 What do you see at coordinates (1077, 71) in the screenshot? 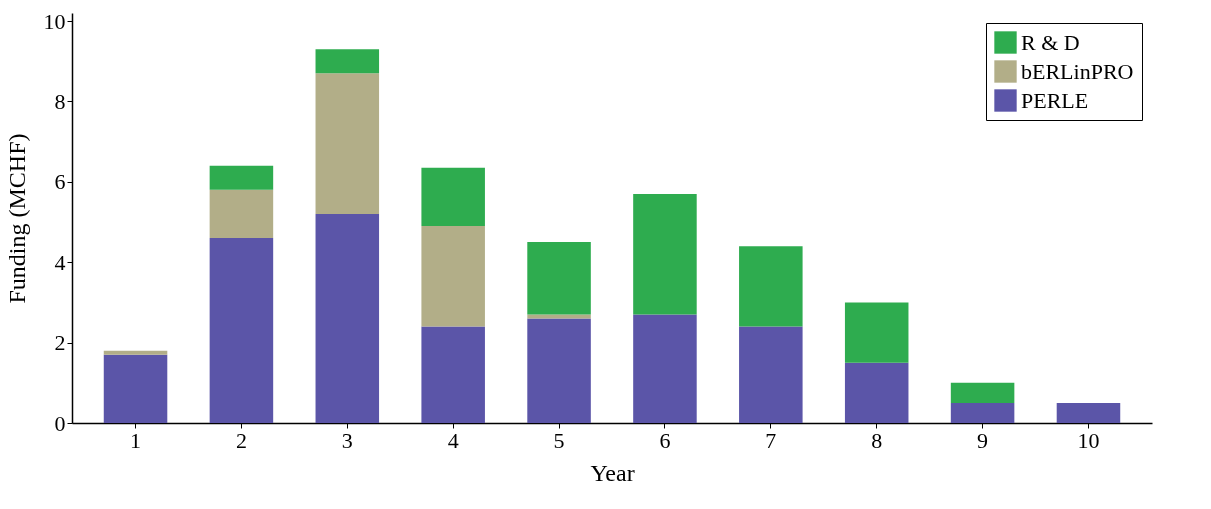
I see `legend-label: bERLinPRO` at bounding box center [1077, 71].